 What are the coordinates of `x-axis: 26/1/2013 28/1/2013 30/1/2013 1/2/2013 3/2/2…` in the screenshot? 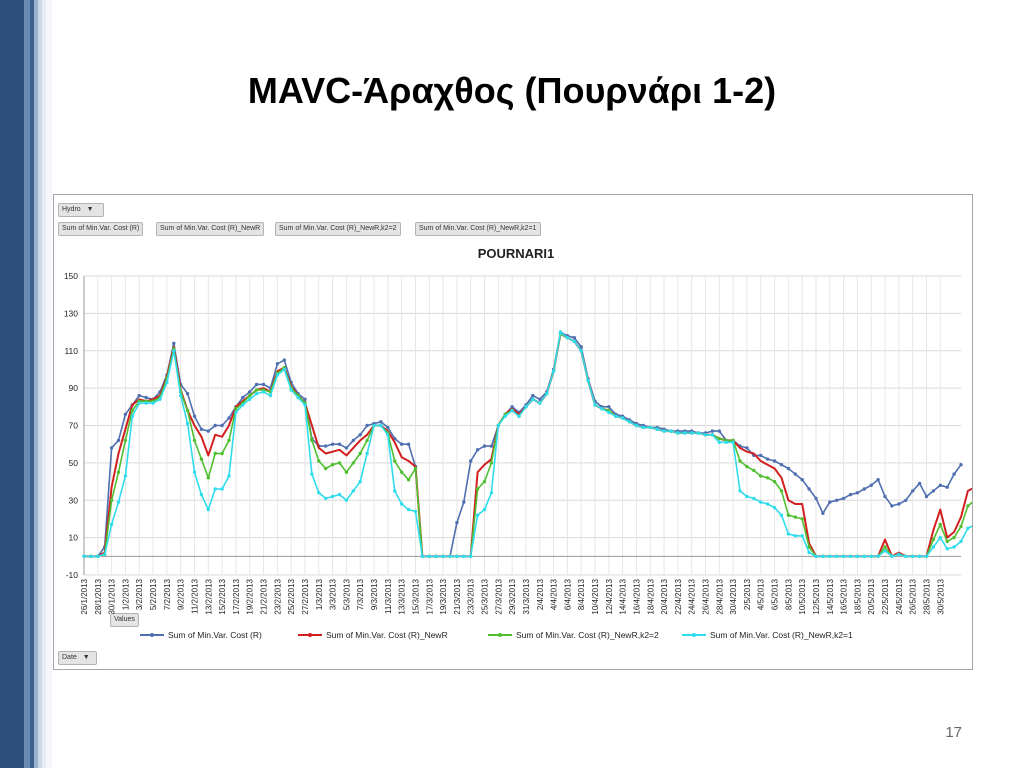 It's located at (520, 585).